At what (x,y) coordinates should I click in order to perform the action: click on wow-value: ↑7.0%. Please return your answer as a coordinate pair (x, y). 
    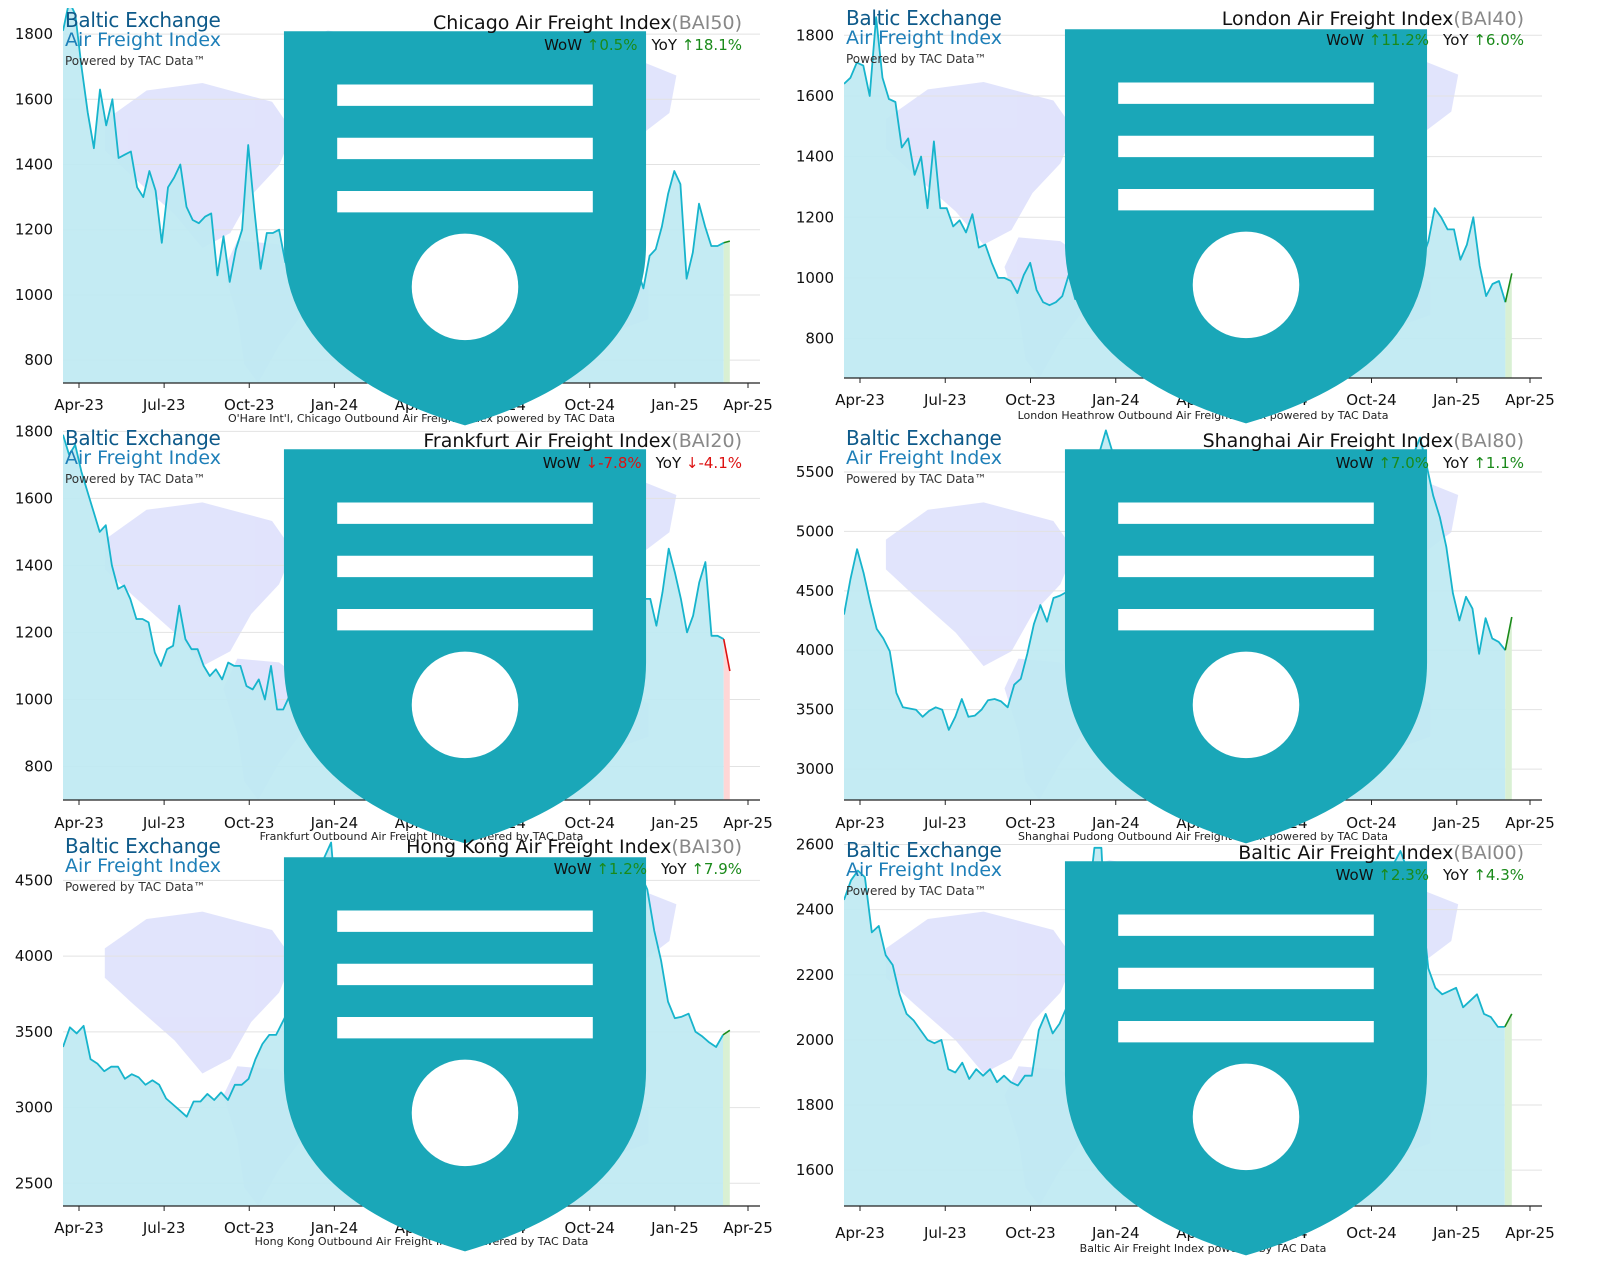
    Looking at the image, I should click on (1404, 463).